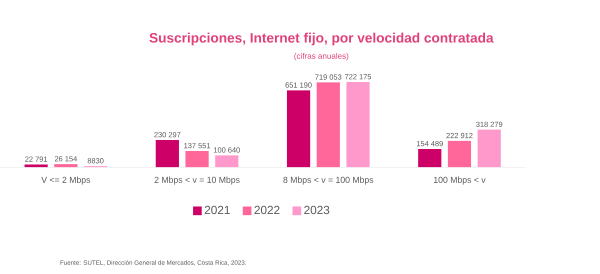 This screenshot has height=274, width=600. Describe the element at coordinates (460, 180) in the screenshot. I see `x-tick-label: 100 Mbps < v` at that location.